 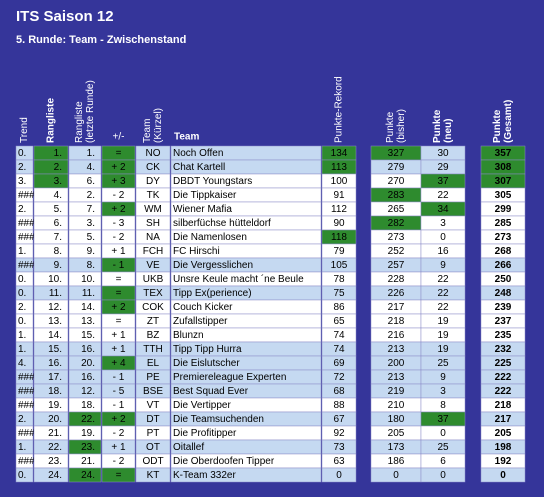 I want to click on cell-text: K-Team 332er, so click(x=204, y=475).